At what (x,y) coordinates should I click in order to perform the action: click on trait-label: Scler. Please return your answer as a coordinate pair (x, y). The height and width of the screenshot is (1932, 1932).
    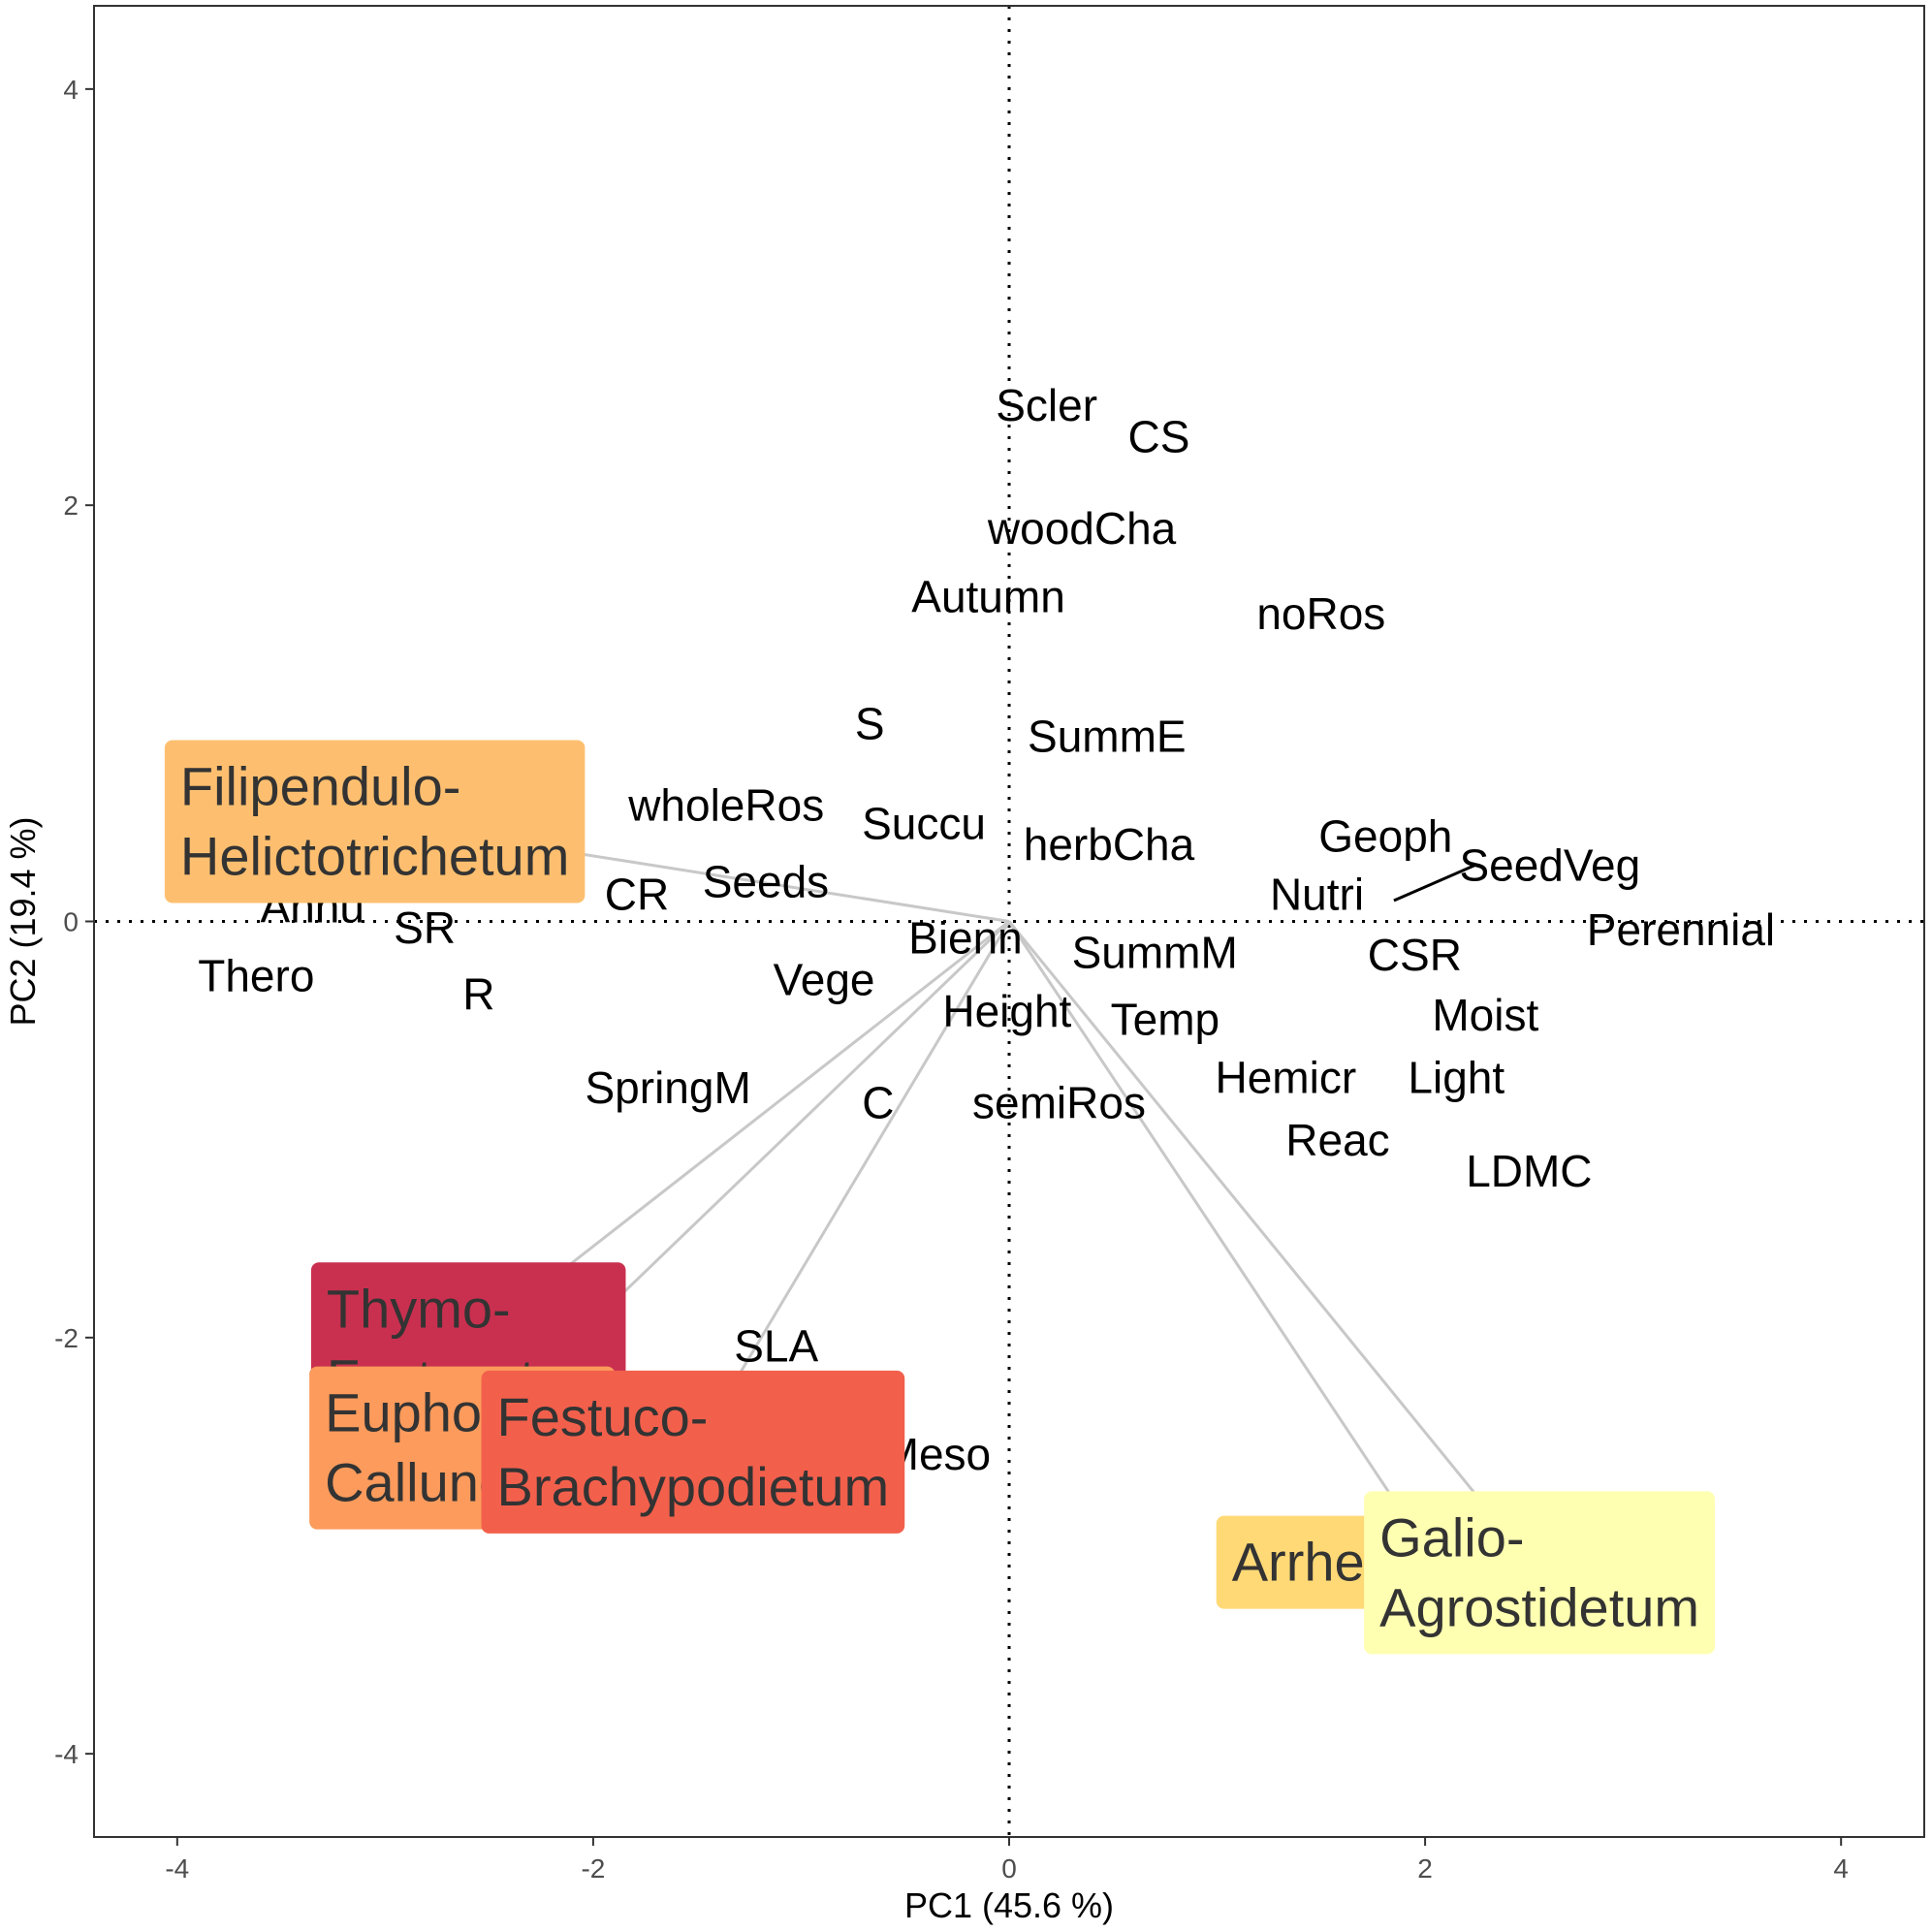
    Looking at the image, I should click on (1046, 405).